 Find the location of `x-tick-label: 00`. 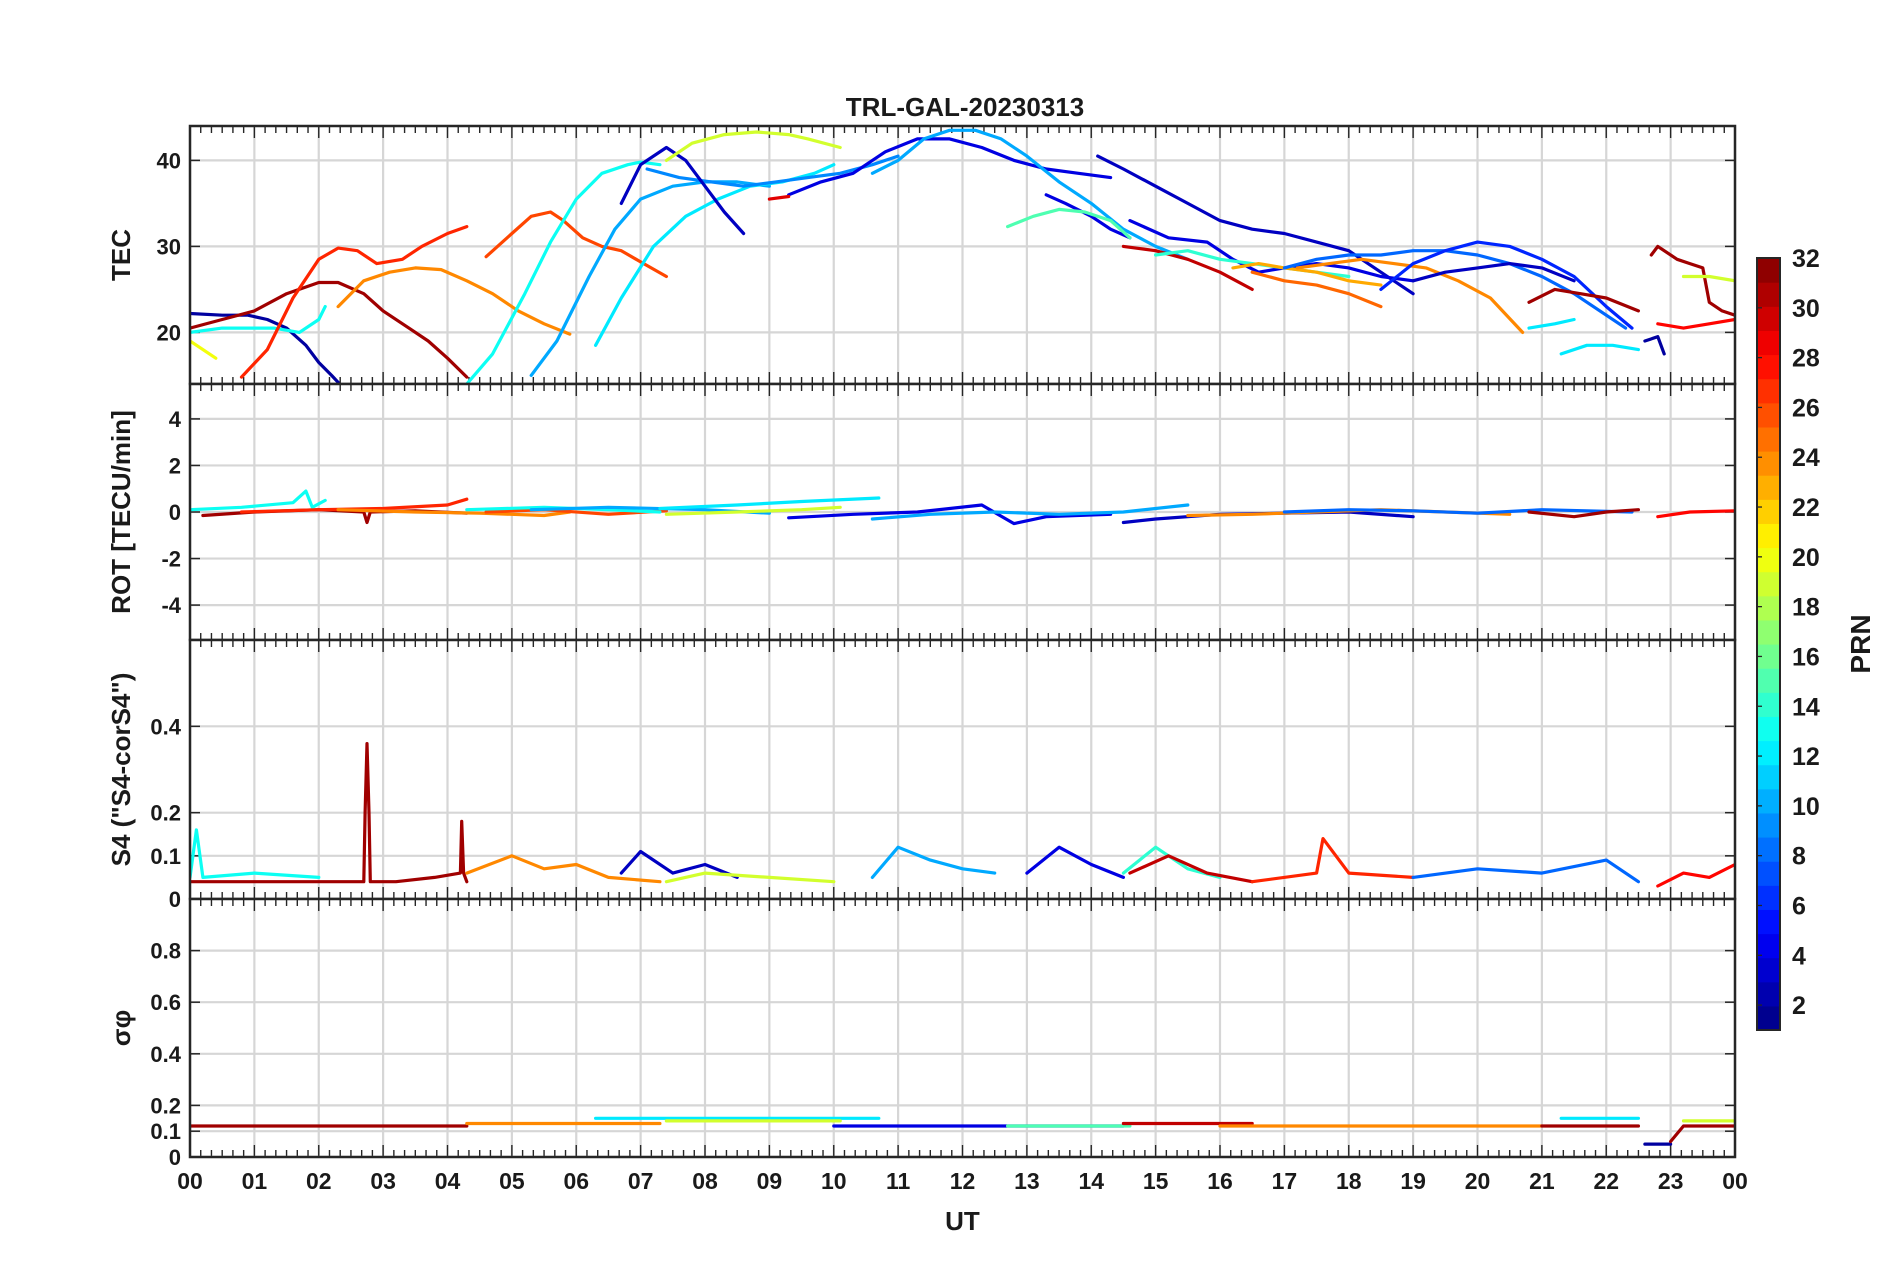

x-tick-label: 00 is located at coordinates (190, 1181).